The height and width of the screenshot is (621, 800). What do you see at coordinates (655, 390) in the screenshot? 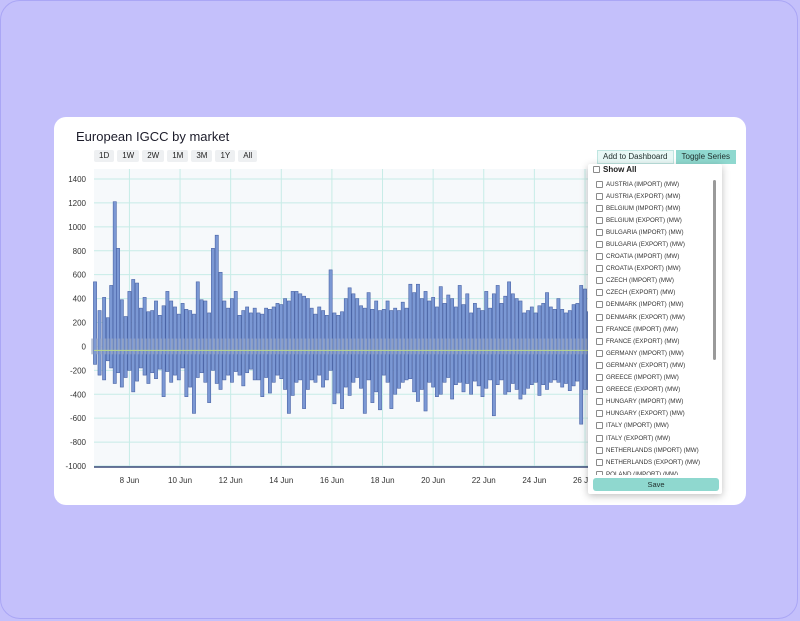
I see `series-item: GREECE (EXPORT) (MW)` at bounding box center [655, 390].